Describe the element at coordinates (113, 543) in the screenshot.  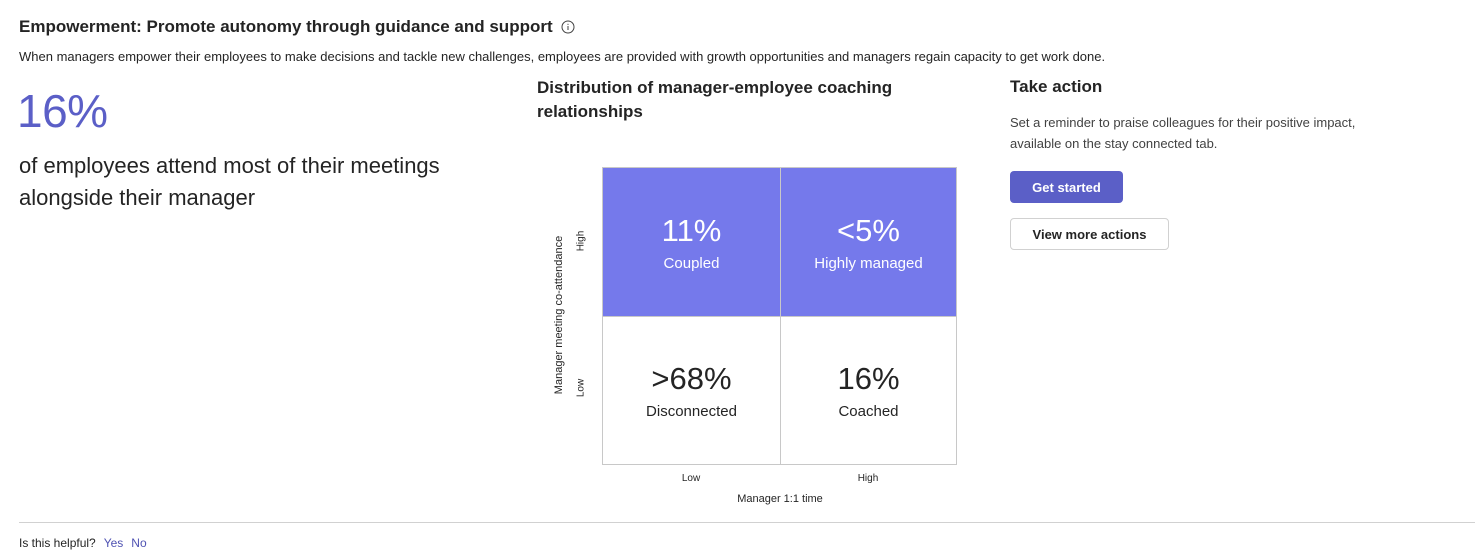
I see `feedback-yes-link: Yes` at that location.